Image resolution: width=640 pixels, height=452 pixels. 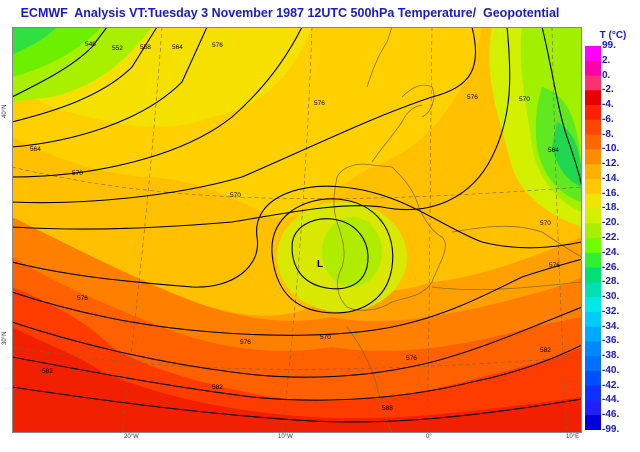 What do you see at coordinates (611, 356) in the screenshot?
I see `legend-label: -38.` at bounding box center [611, 356].